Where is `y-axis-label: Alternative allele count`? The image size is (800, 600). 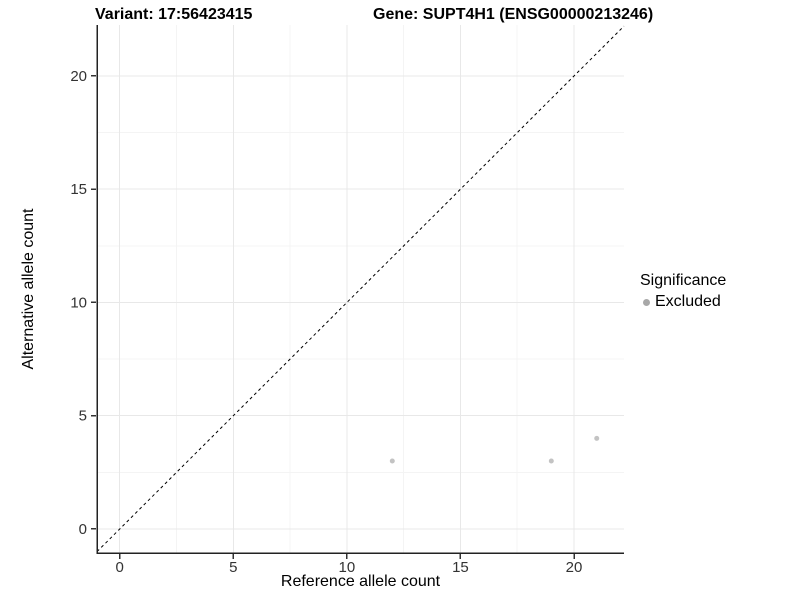 y-axis-label: Alternative allele count is located at coordinates (28, 289).